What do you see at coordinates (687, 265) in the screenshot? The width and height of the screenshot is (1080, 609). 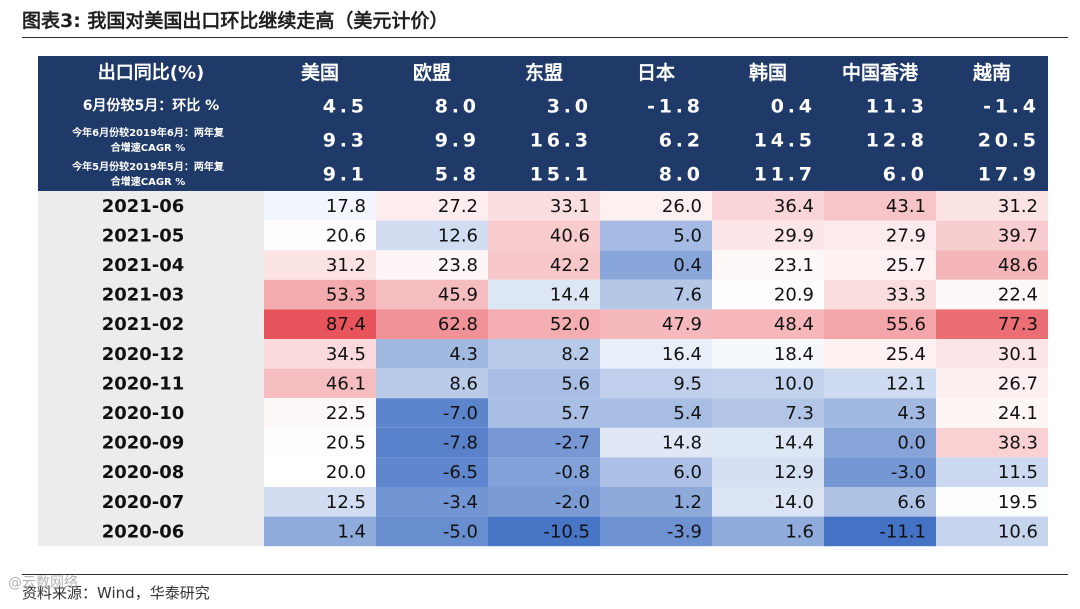 I see `cell-value: 0.4` at bounding box center [687, 265].